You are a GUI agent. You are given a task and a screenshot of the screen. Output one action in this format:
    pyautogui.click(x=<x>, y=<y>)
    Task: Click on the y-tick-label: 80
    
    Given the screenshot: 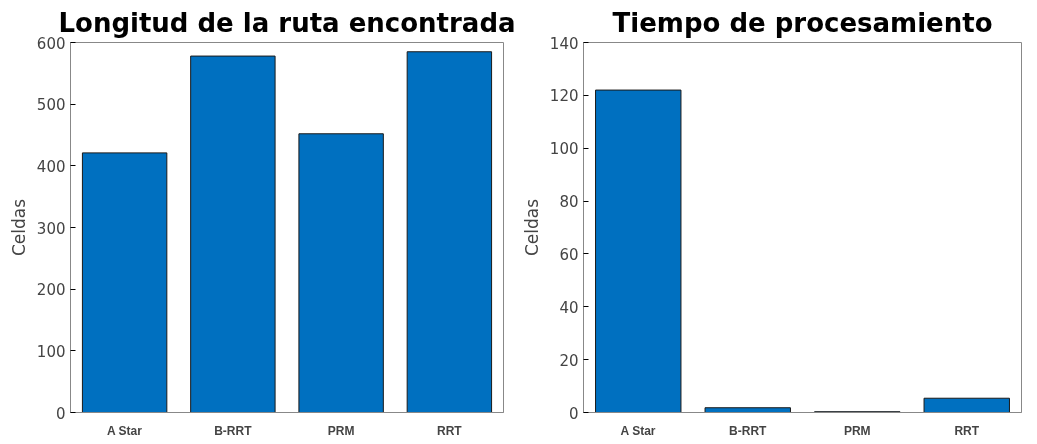 What is the action you would take?
    pyautogui.click(x=569, y=202)
    